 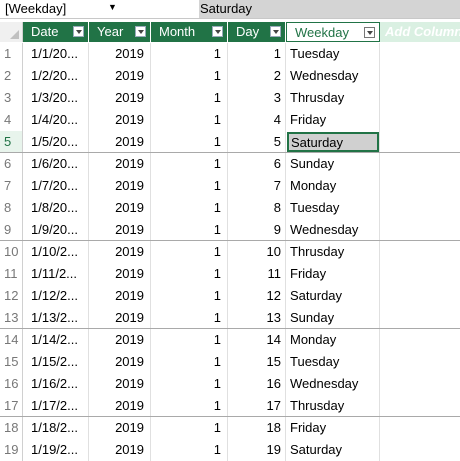 What do you see at coordinates (11, 98) in the screenshot?
I see `row-number: 3` at bounding box center [11, 98].